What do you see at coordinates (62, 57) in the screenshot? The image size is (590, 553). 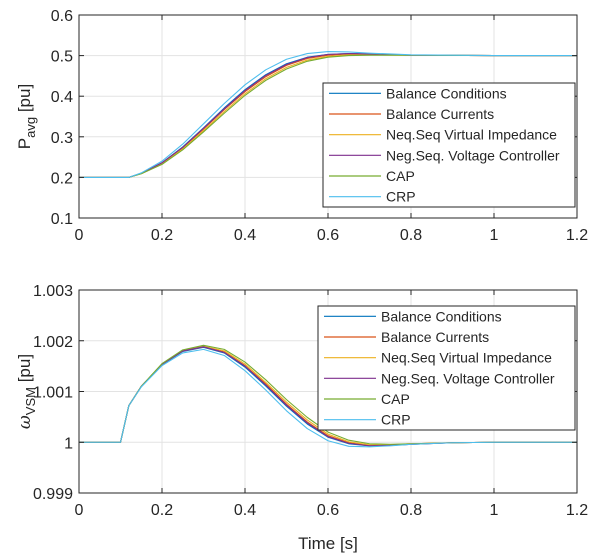 I see `y-tick-label: 0.5` at bounding box center [62, 57].